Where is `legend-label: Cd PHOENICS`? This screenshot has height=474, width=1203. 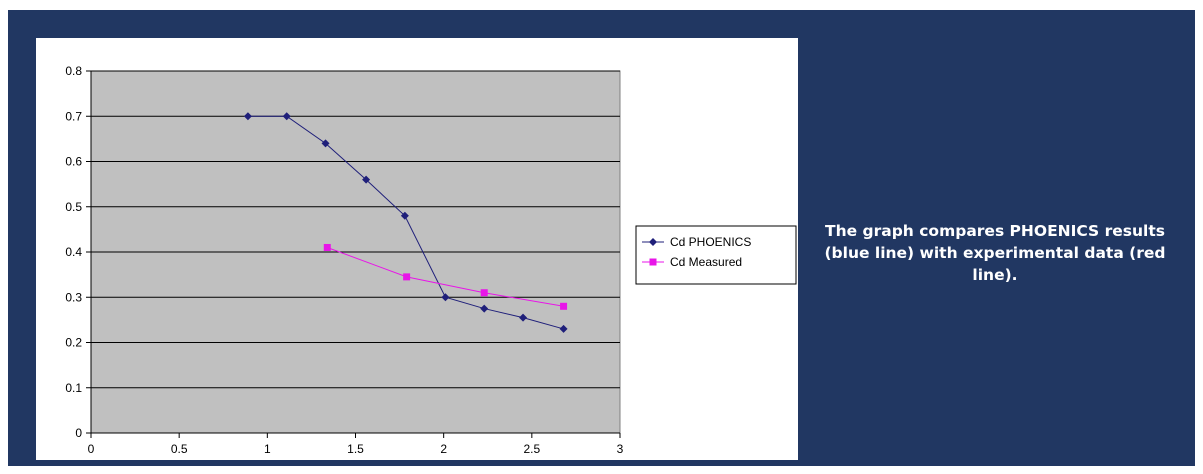
legend-label: Cd PHOENICS is located at coordinates (710, 242).